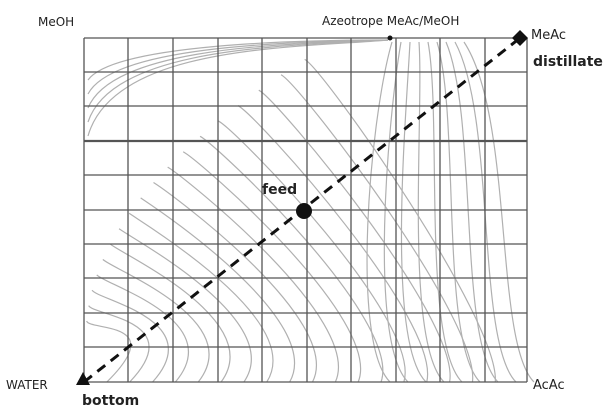  What do you see at coordinates (56, 22) in the screenshot?
I see `meoh-label: MeOH` at bounding box center [56, 22].